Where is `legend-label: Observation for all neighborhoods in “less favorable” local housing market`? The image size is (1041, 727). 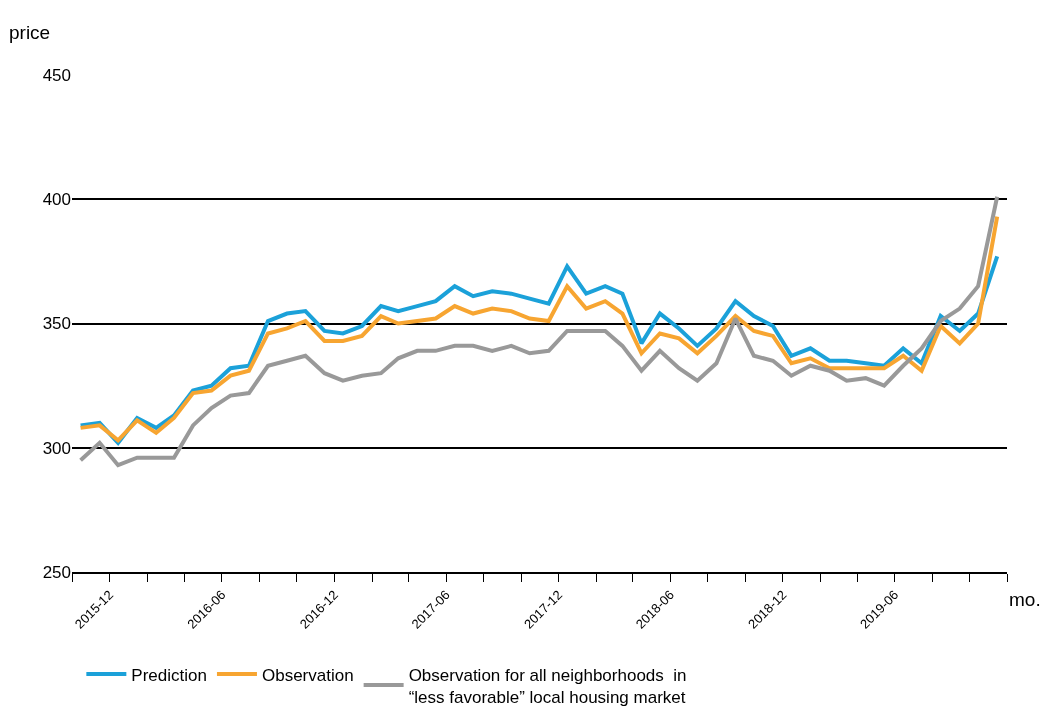
legend-label: Observation for all neighborhoods in “less favorable” local housing market is located at coordinates (547, 686).